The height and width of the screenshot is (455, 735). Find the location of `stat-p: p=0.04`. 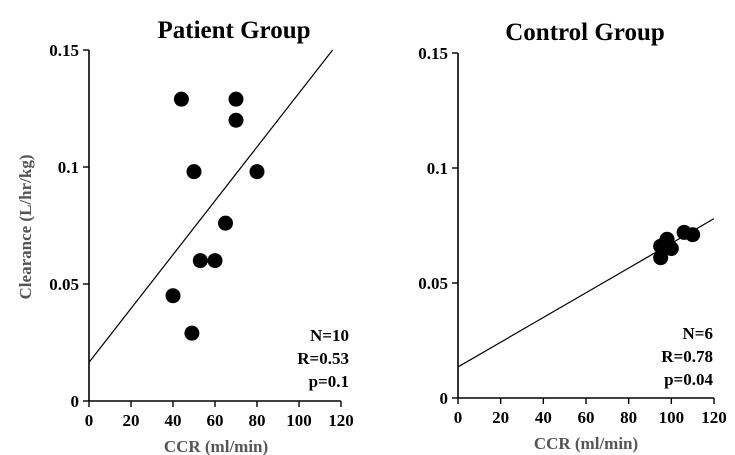

stat-p: p=0.04 is located at coordinates (688, 379).